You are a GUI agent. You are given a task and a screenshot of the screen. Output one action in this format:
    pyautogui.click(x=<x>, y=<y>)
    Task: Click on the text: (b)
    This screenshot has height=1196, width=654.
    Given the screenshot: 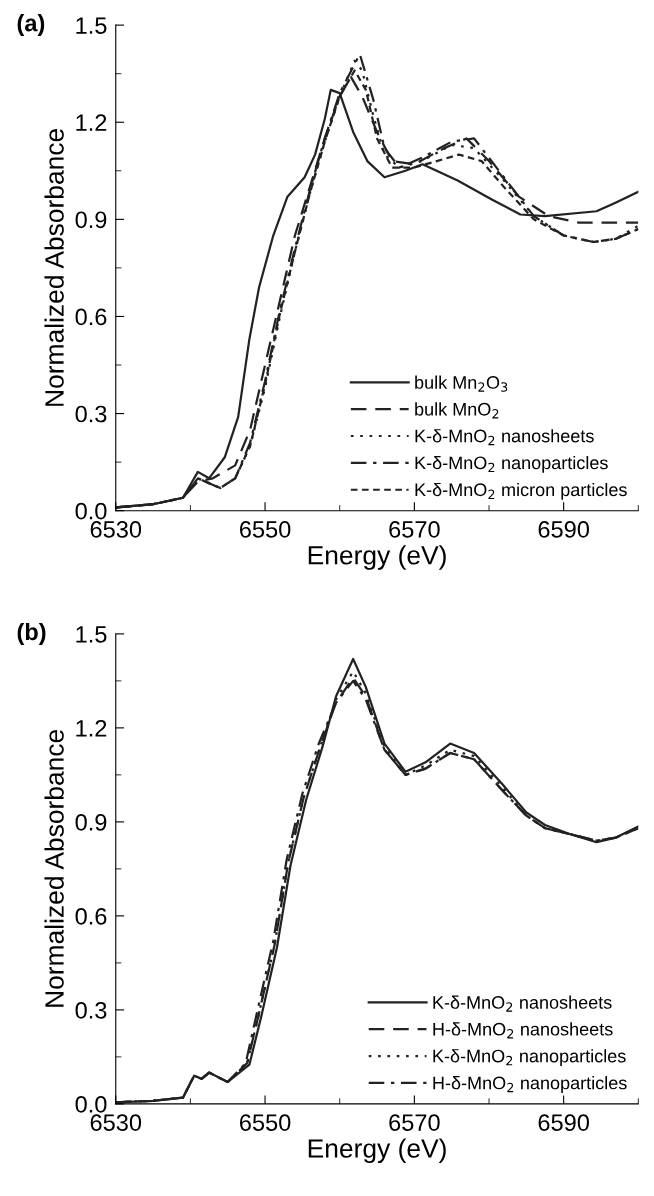 What is the action you would take?
    pyautogui.click(x=31, y=633)
    